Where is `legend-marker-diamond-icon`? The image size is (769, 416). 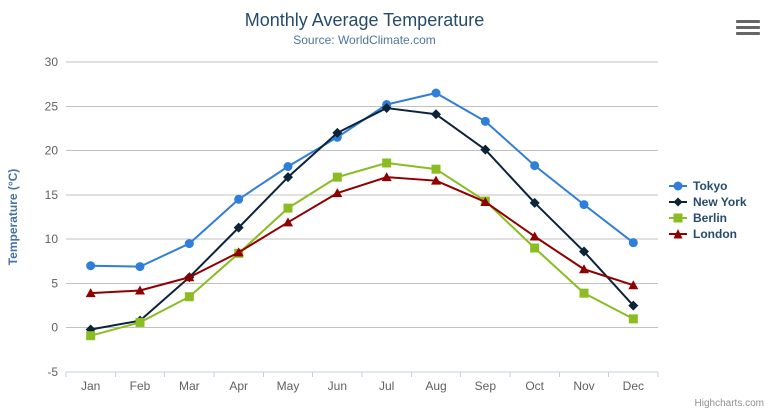 legend-marker-diamond-icon is located at coordinates (678, 202).